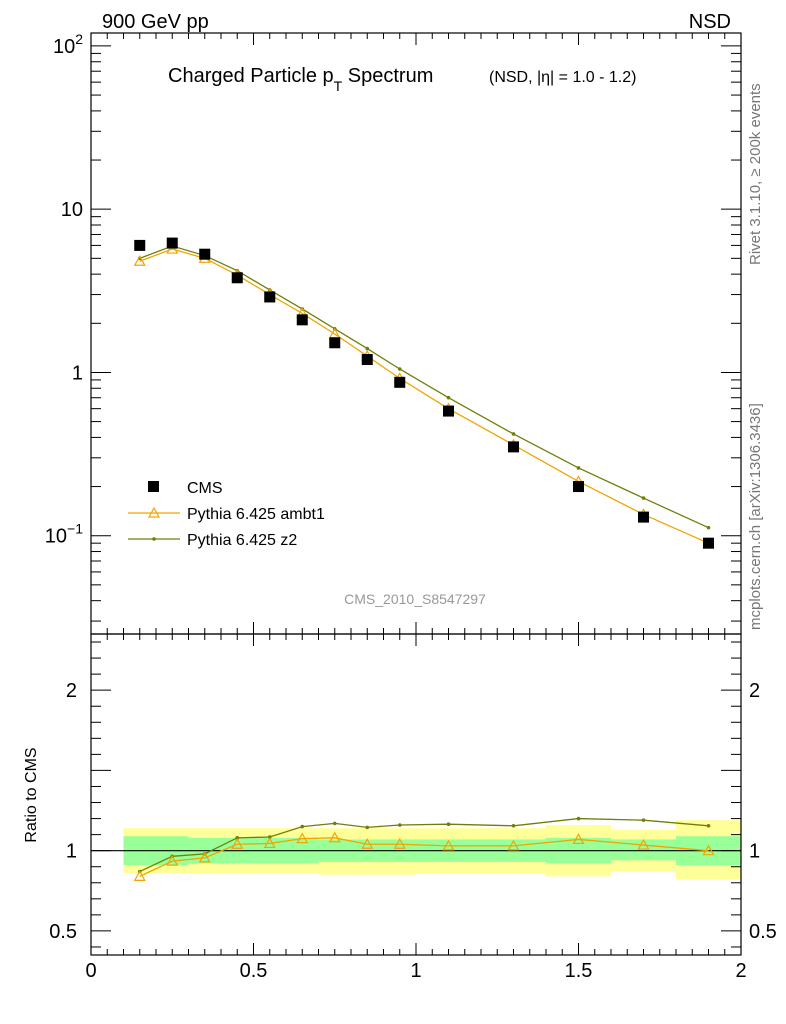  I want to click on legend-marker-ambt1, so click(154, 512).